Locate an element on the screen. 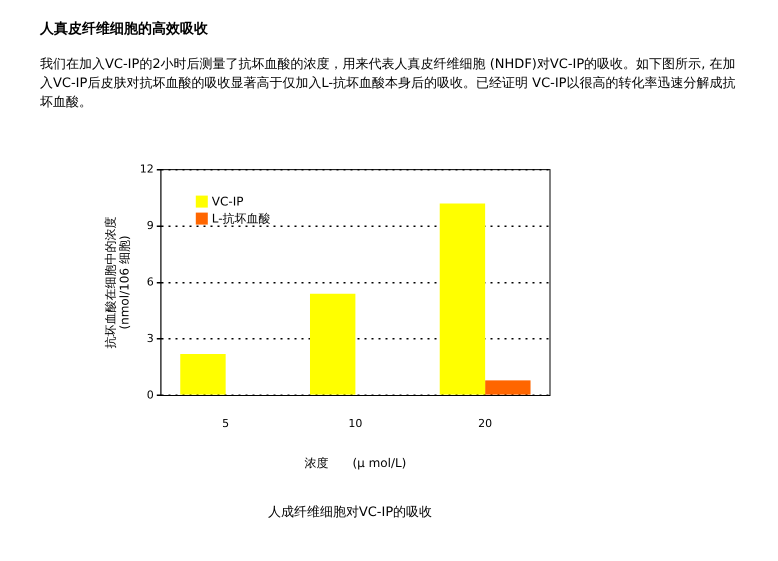 This screenshot has width=778, height=561. legend-label: VC-IP is located at coordinates (228, 201).